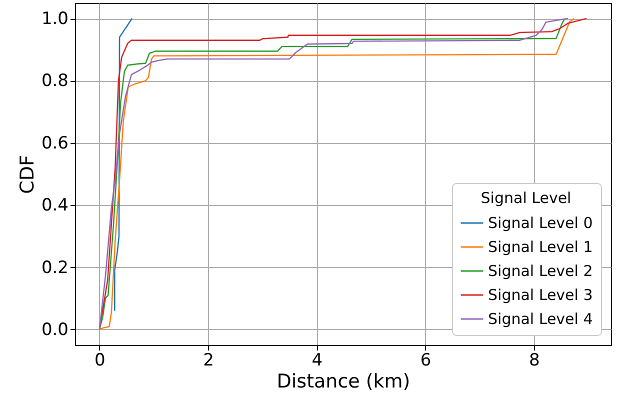 Image resolution: width=634 pixels, height=403 pixels. I want to click on x-axis-title: Distance (km), so click(343, 381).